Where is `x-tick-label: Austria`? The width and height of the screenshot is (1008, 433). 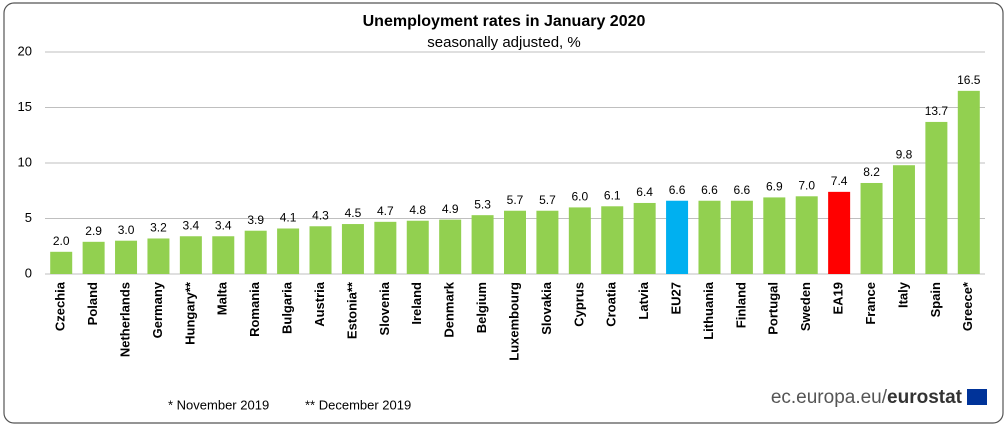 x-tick-label: Austria is located at coordinates (319, 304).